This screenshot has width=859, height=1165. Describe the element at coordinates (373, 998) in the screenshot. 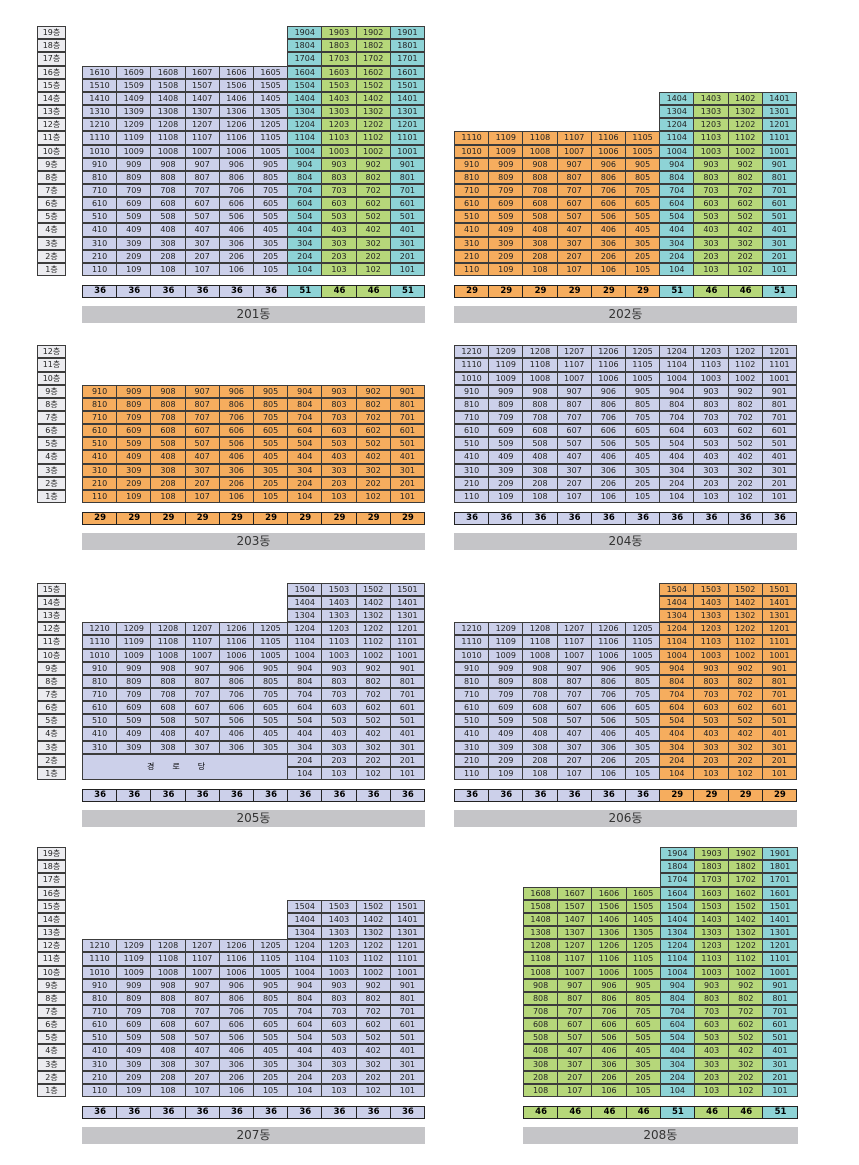

I see `unit-cell: 802` at that location.